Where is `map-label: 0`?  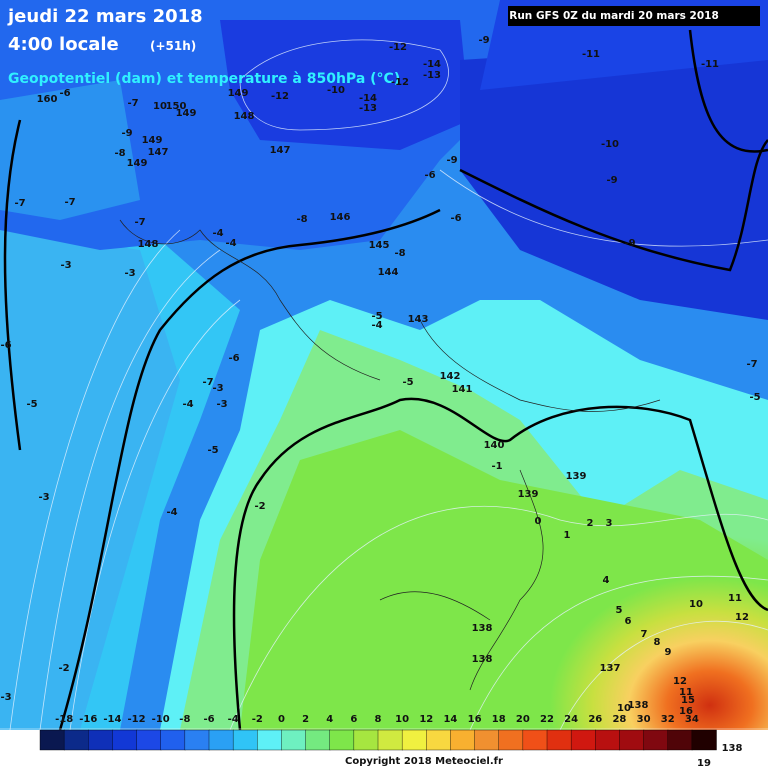
map-label: 0 is located at coordinates (538, 521).